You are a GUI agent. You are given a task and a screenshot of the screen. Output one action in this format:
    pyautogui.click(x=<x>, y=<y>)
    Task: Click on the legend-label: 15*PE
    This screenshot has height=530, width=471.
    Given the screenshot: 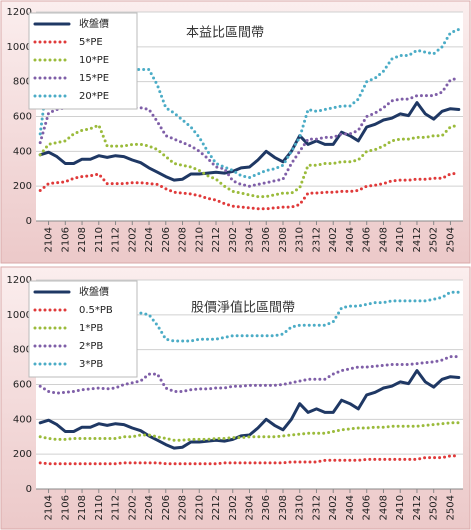 What is the action you would take?
    pyautogui.click(x=94, y=78)
    